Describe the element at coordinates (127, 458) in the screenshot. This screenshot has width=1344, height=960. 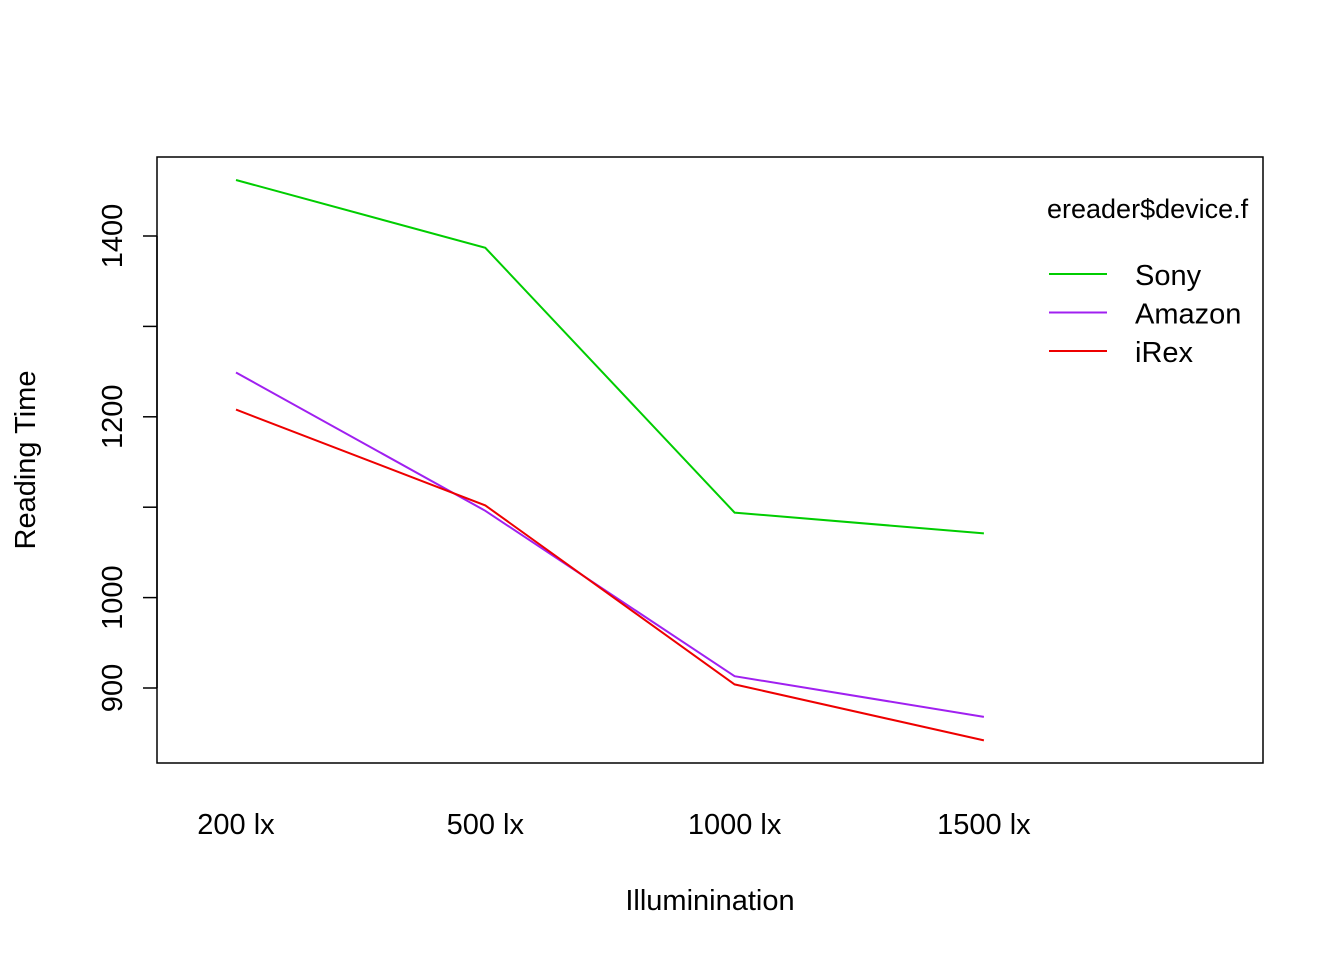
I see `y-axis: 900 1000 1200 1400` at that location.